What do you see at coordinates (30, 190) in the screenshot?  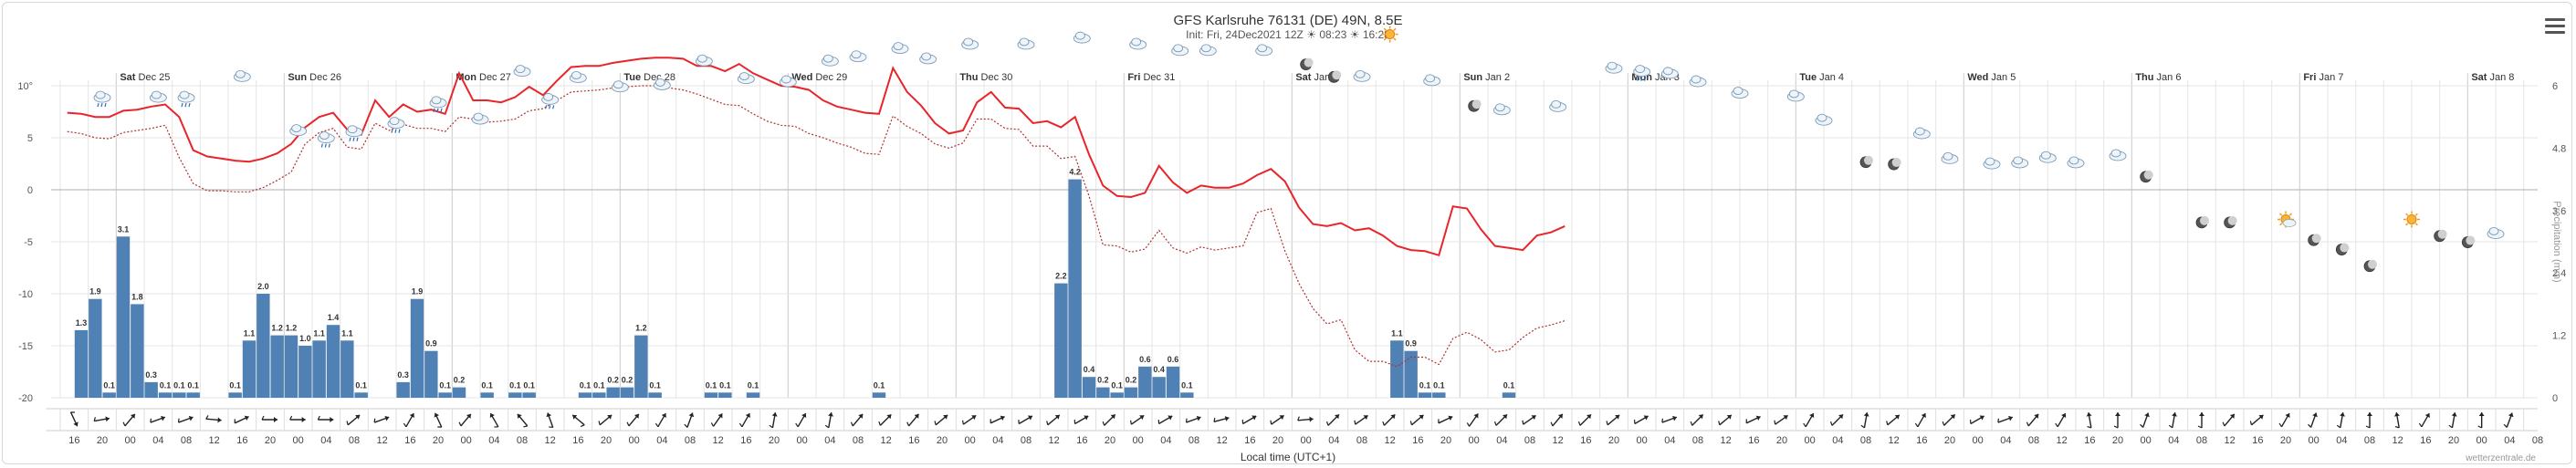 I see `left-axis-tick: 0` at bounding box center [30, 190].